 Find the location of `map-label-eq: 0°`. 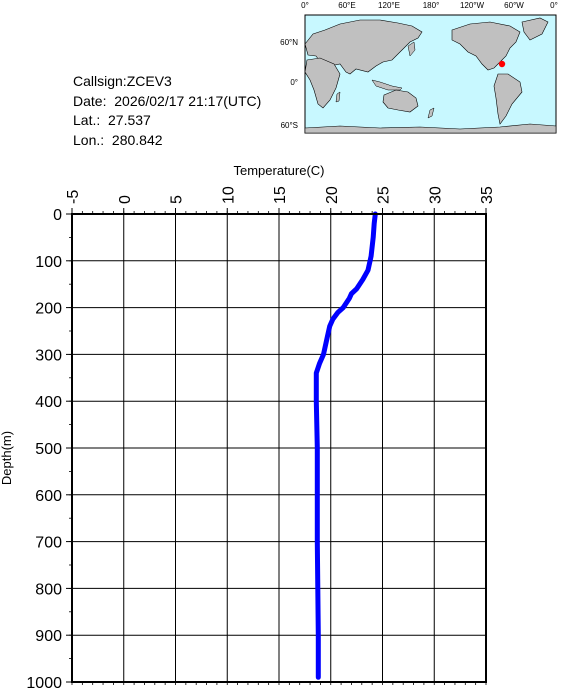

map-label-eq: 0° is located at coordinates (294, 82).